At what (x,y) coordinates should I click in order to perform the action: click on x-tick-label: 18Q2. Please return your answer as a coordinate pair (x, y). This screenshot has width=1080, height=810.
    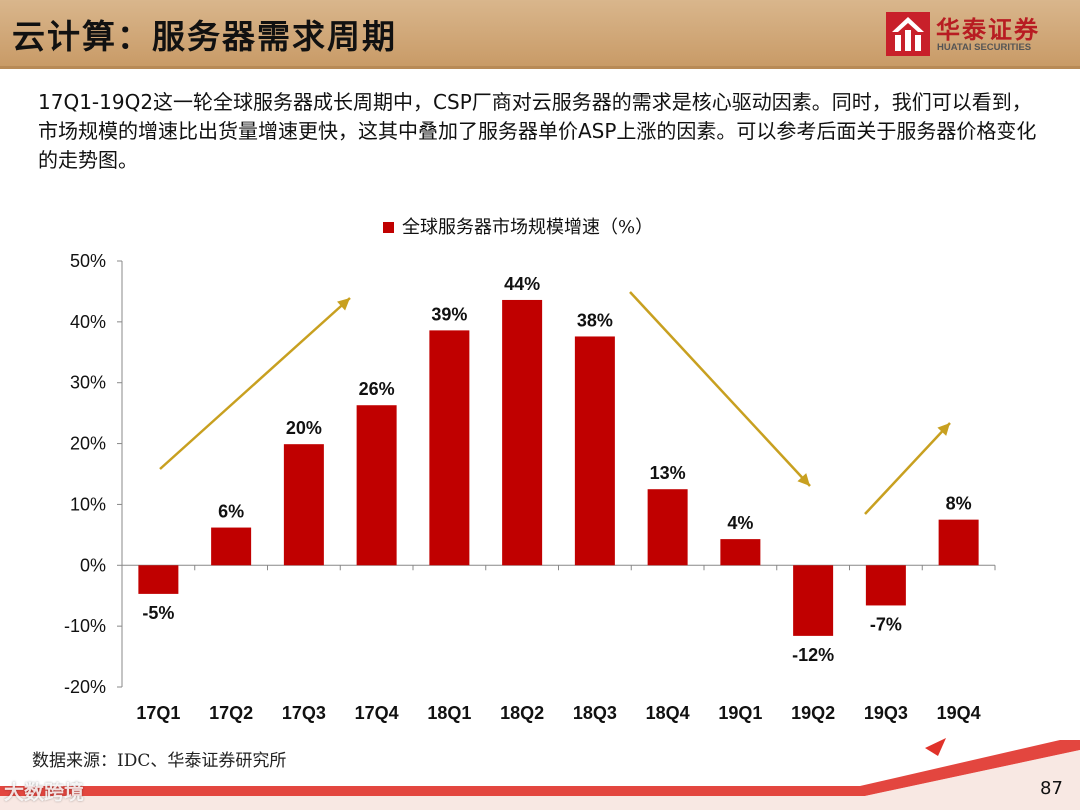
    Looking at the image, I should click on (522, 713).